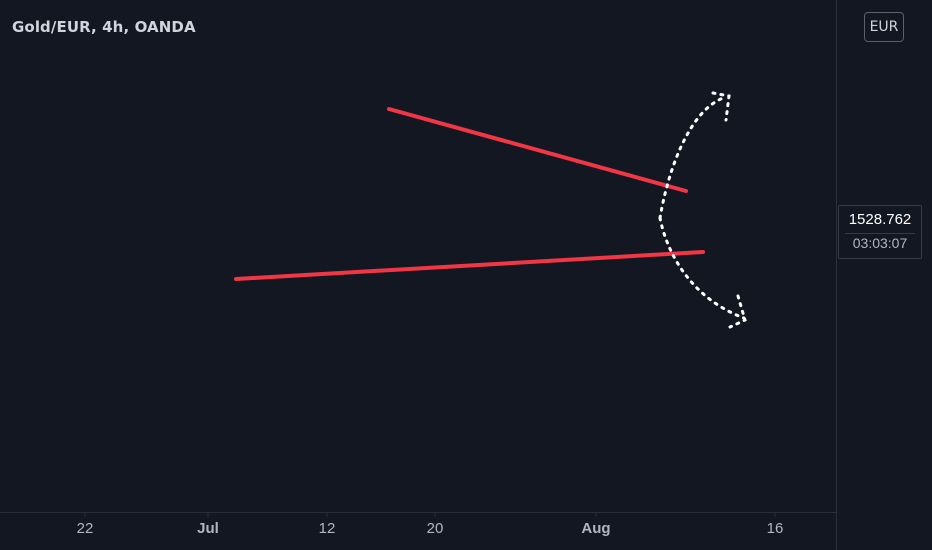  I want to click on lower-trendline, so click(469, 265).